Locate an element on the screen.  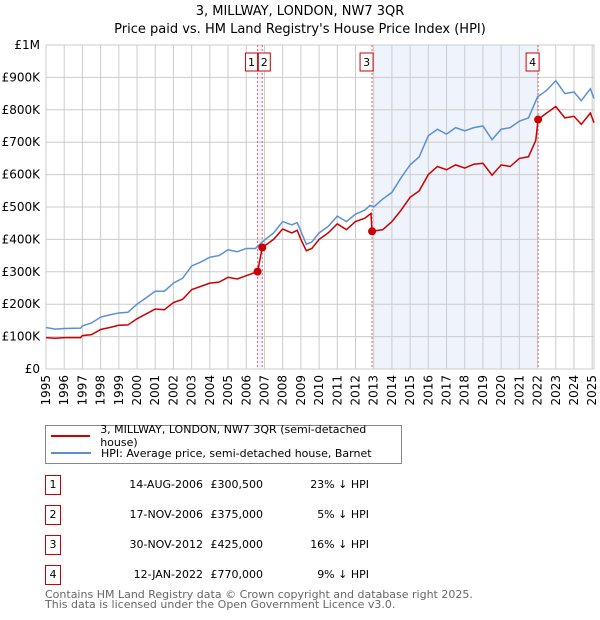
sale-label: 4 is located at coordinates (532, 62).